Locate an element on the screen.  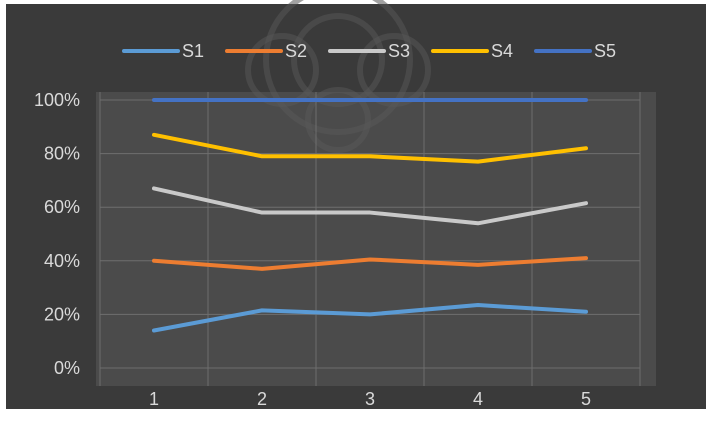
series-line-s4 is located at coordinates (370, 148).